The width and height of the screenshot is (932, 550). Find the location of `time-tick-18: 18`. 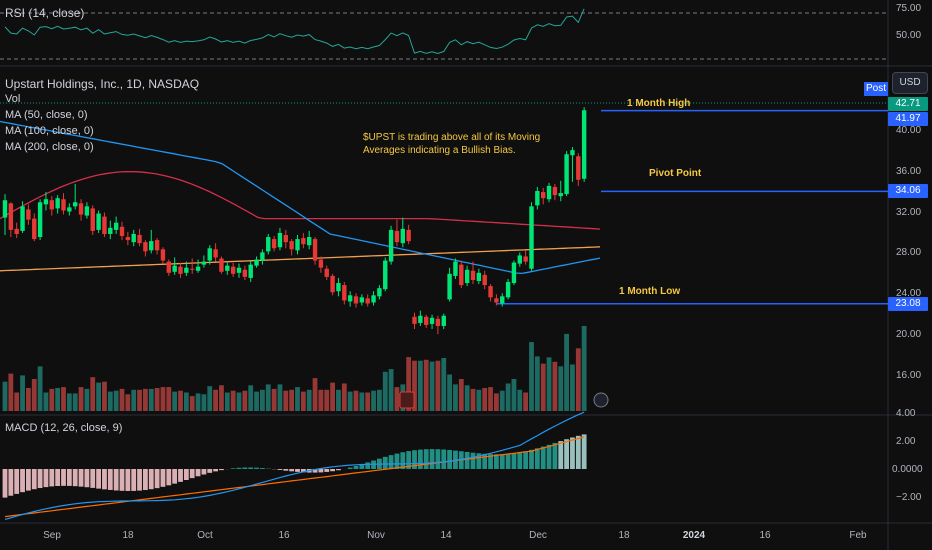

time-tick-18: 18 is located at coordinates (128, 535).